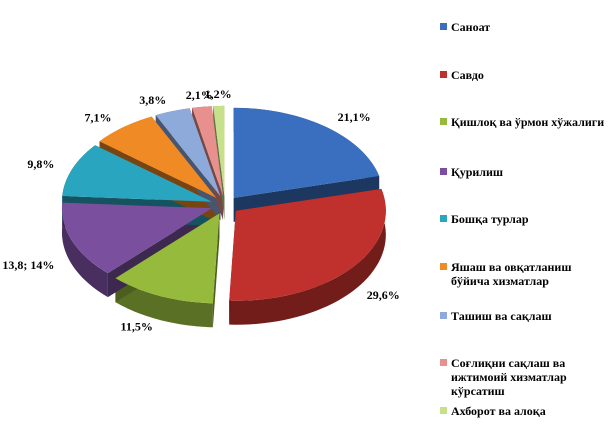 The height and width of the screenshot is (442, 610). I want to click on legend-label: Бошқа турлар, so click(490, 219).